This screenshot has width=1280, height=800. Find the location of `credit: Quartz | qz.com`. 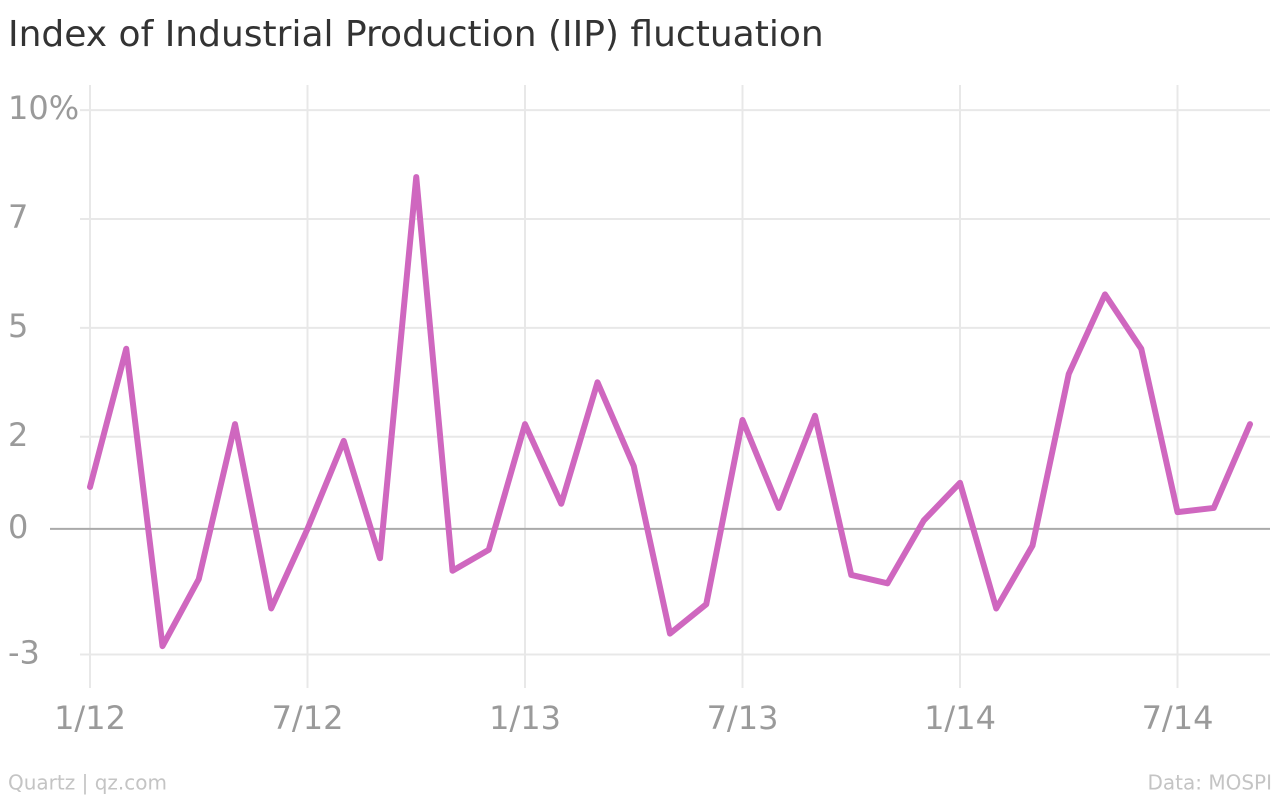

credit: Quartz | qz.com is located at coordinates (87, 783).